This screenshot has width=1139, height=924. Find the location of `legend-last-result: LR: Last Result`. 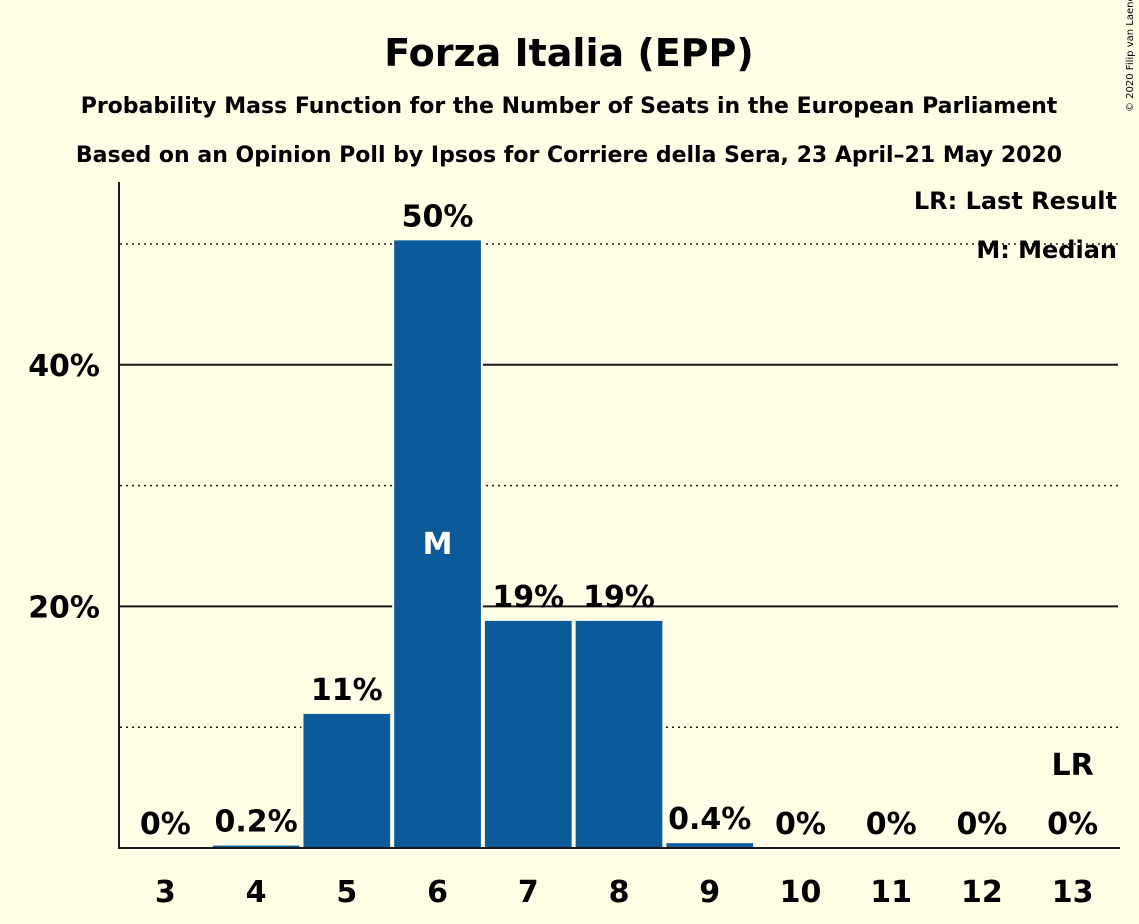

legend-last-result: LR: Last Result is located at coordinates (1015, 201).